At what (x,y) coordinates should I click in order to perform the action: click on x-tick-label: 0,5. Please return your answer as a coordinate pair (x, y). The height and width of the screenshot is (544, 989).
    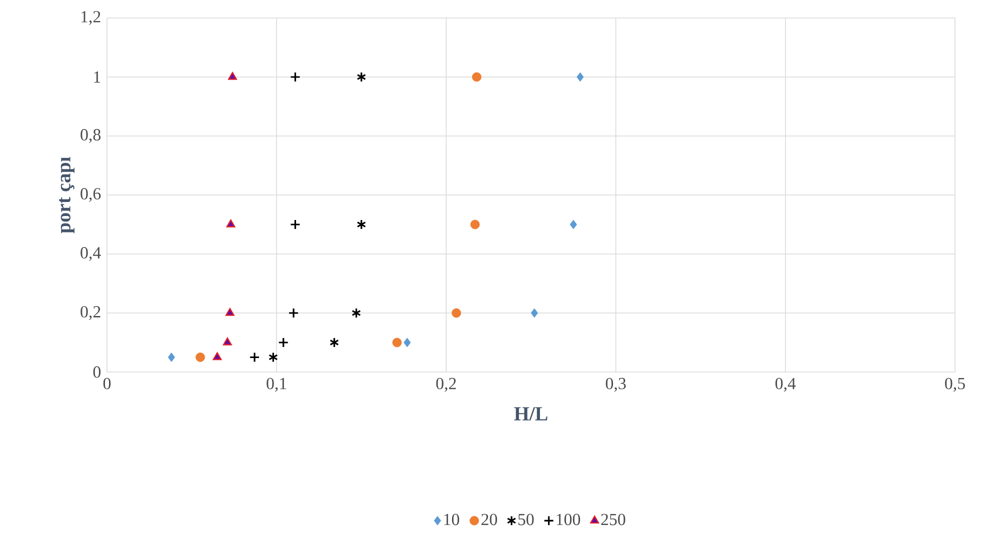
    Looking at the image, I should click on (955, 385).